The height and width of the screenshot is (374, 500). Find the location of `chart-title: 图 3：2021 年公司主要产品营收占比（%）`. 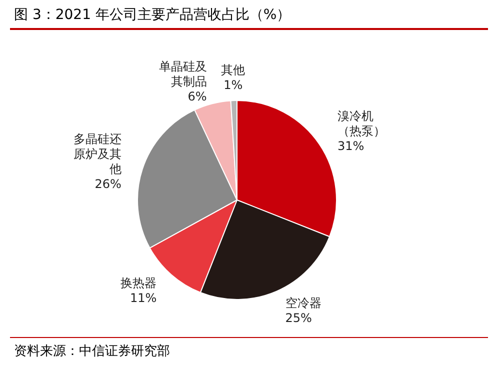

chart-title: 图 3：2021 年公司主要产品营收占比（%） is located at coordinates (152, 15).